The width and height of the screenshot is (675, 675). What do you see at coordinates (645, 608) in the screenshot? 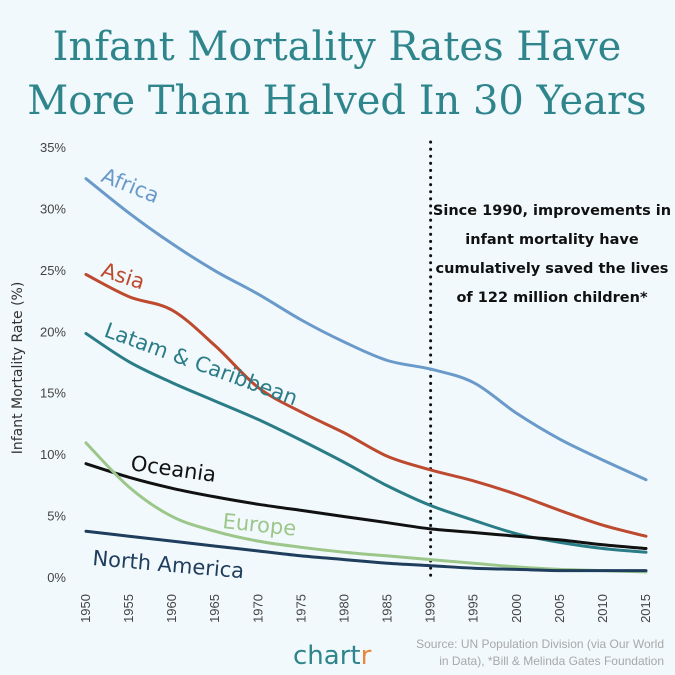
I see `x-tick-label: 2015` at bounding box center [645, 608].